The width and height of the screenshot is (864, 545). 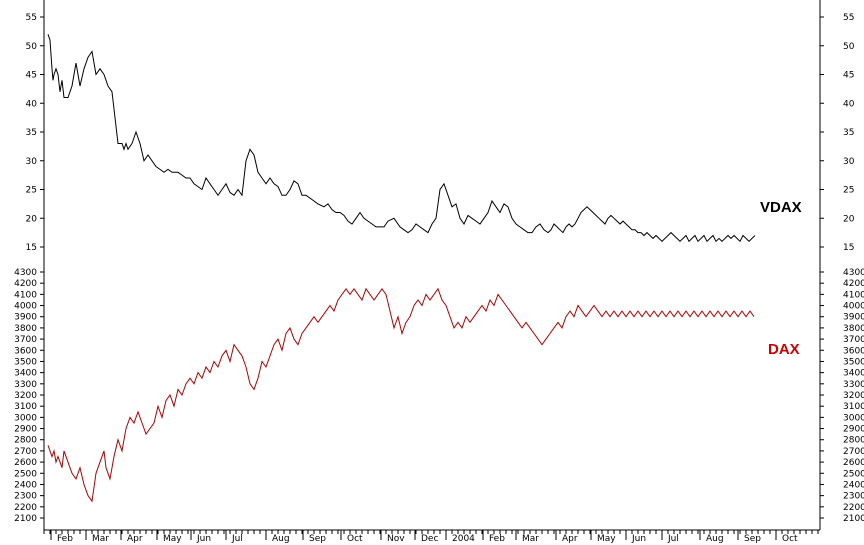 I want to click on y-tick-label-vdax-left: 20, so click(x=32, y=219).